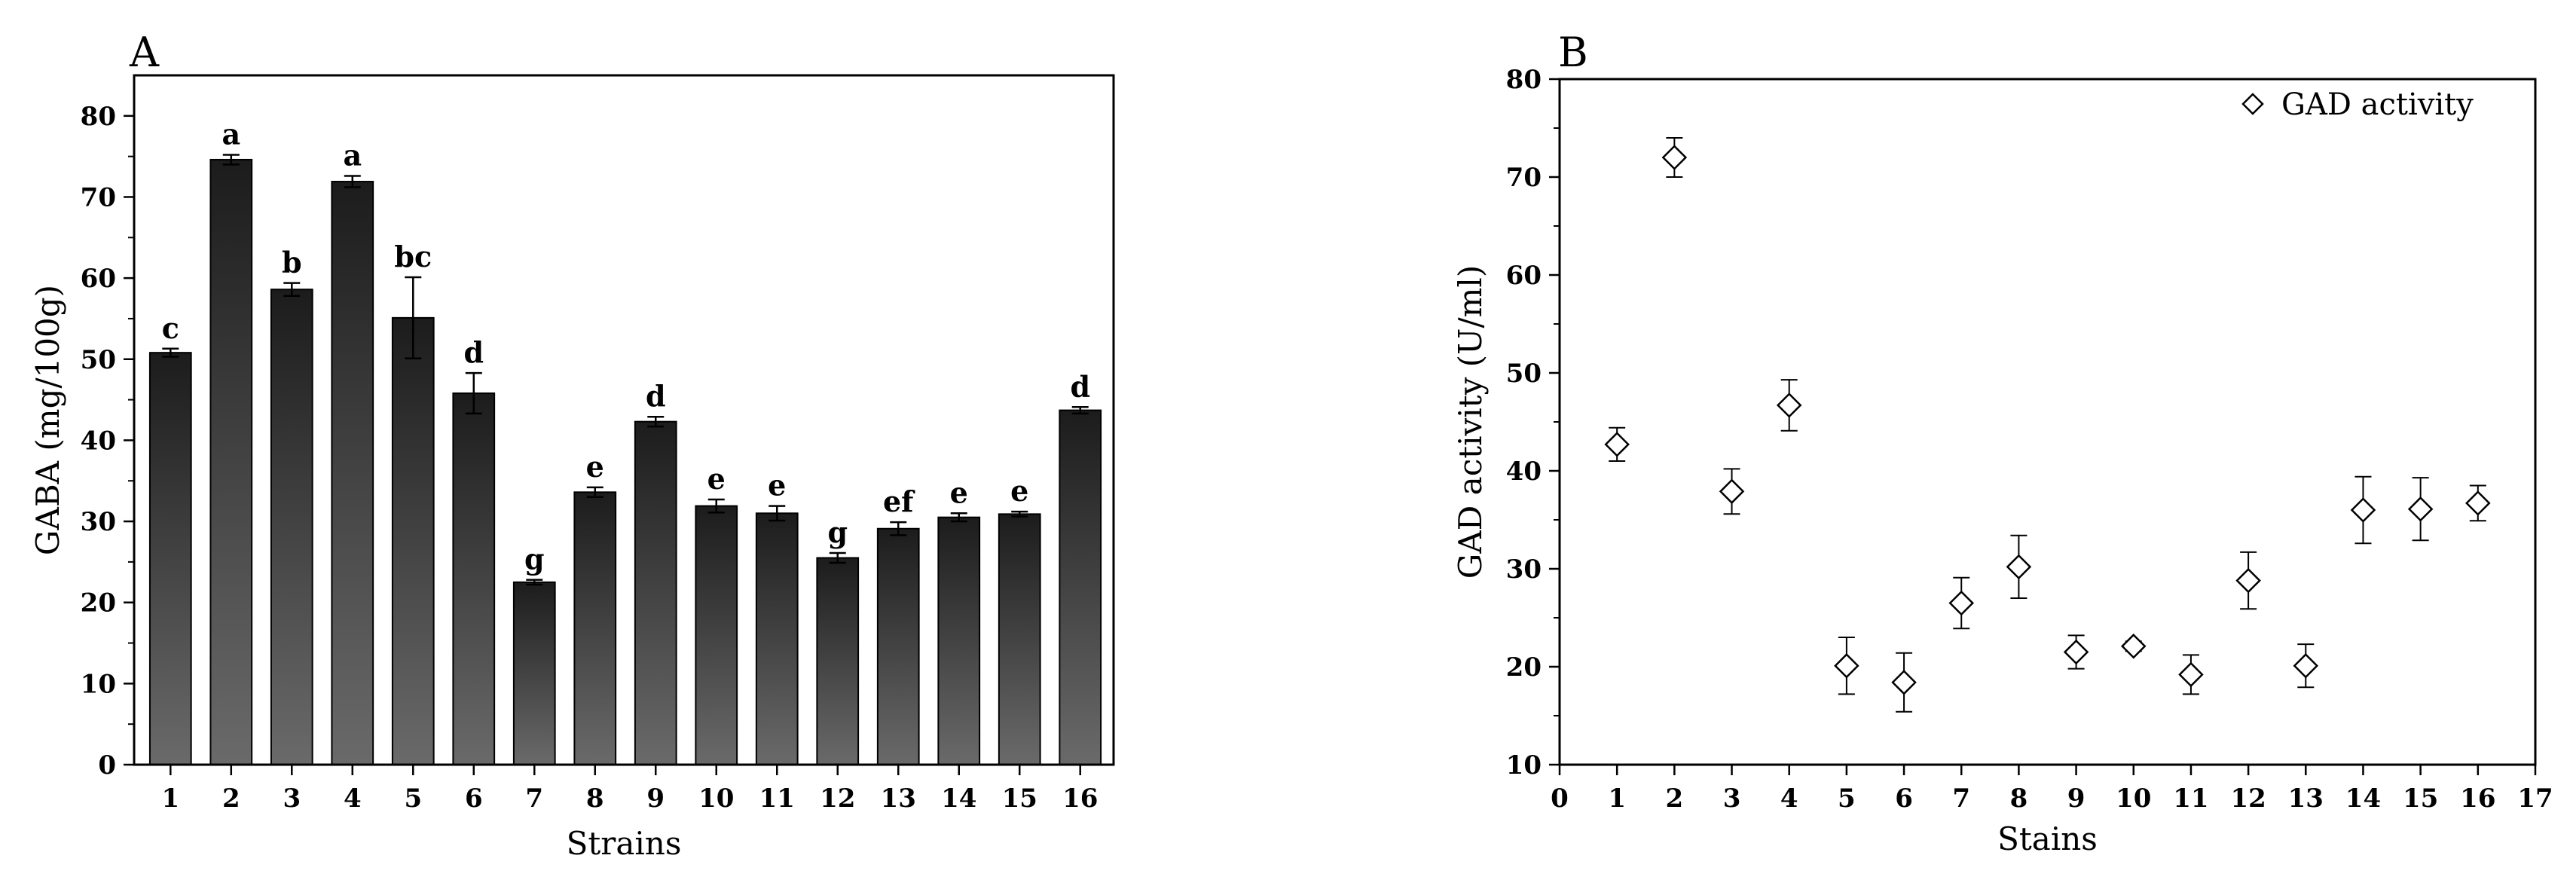 Image resolution: width=2576 pixels, height=892 pixels. Describe the element at coordinates (899, 501) in the screenshot. I see `significance-label: ef` at that location.